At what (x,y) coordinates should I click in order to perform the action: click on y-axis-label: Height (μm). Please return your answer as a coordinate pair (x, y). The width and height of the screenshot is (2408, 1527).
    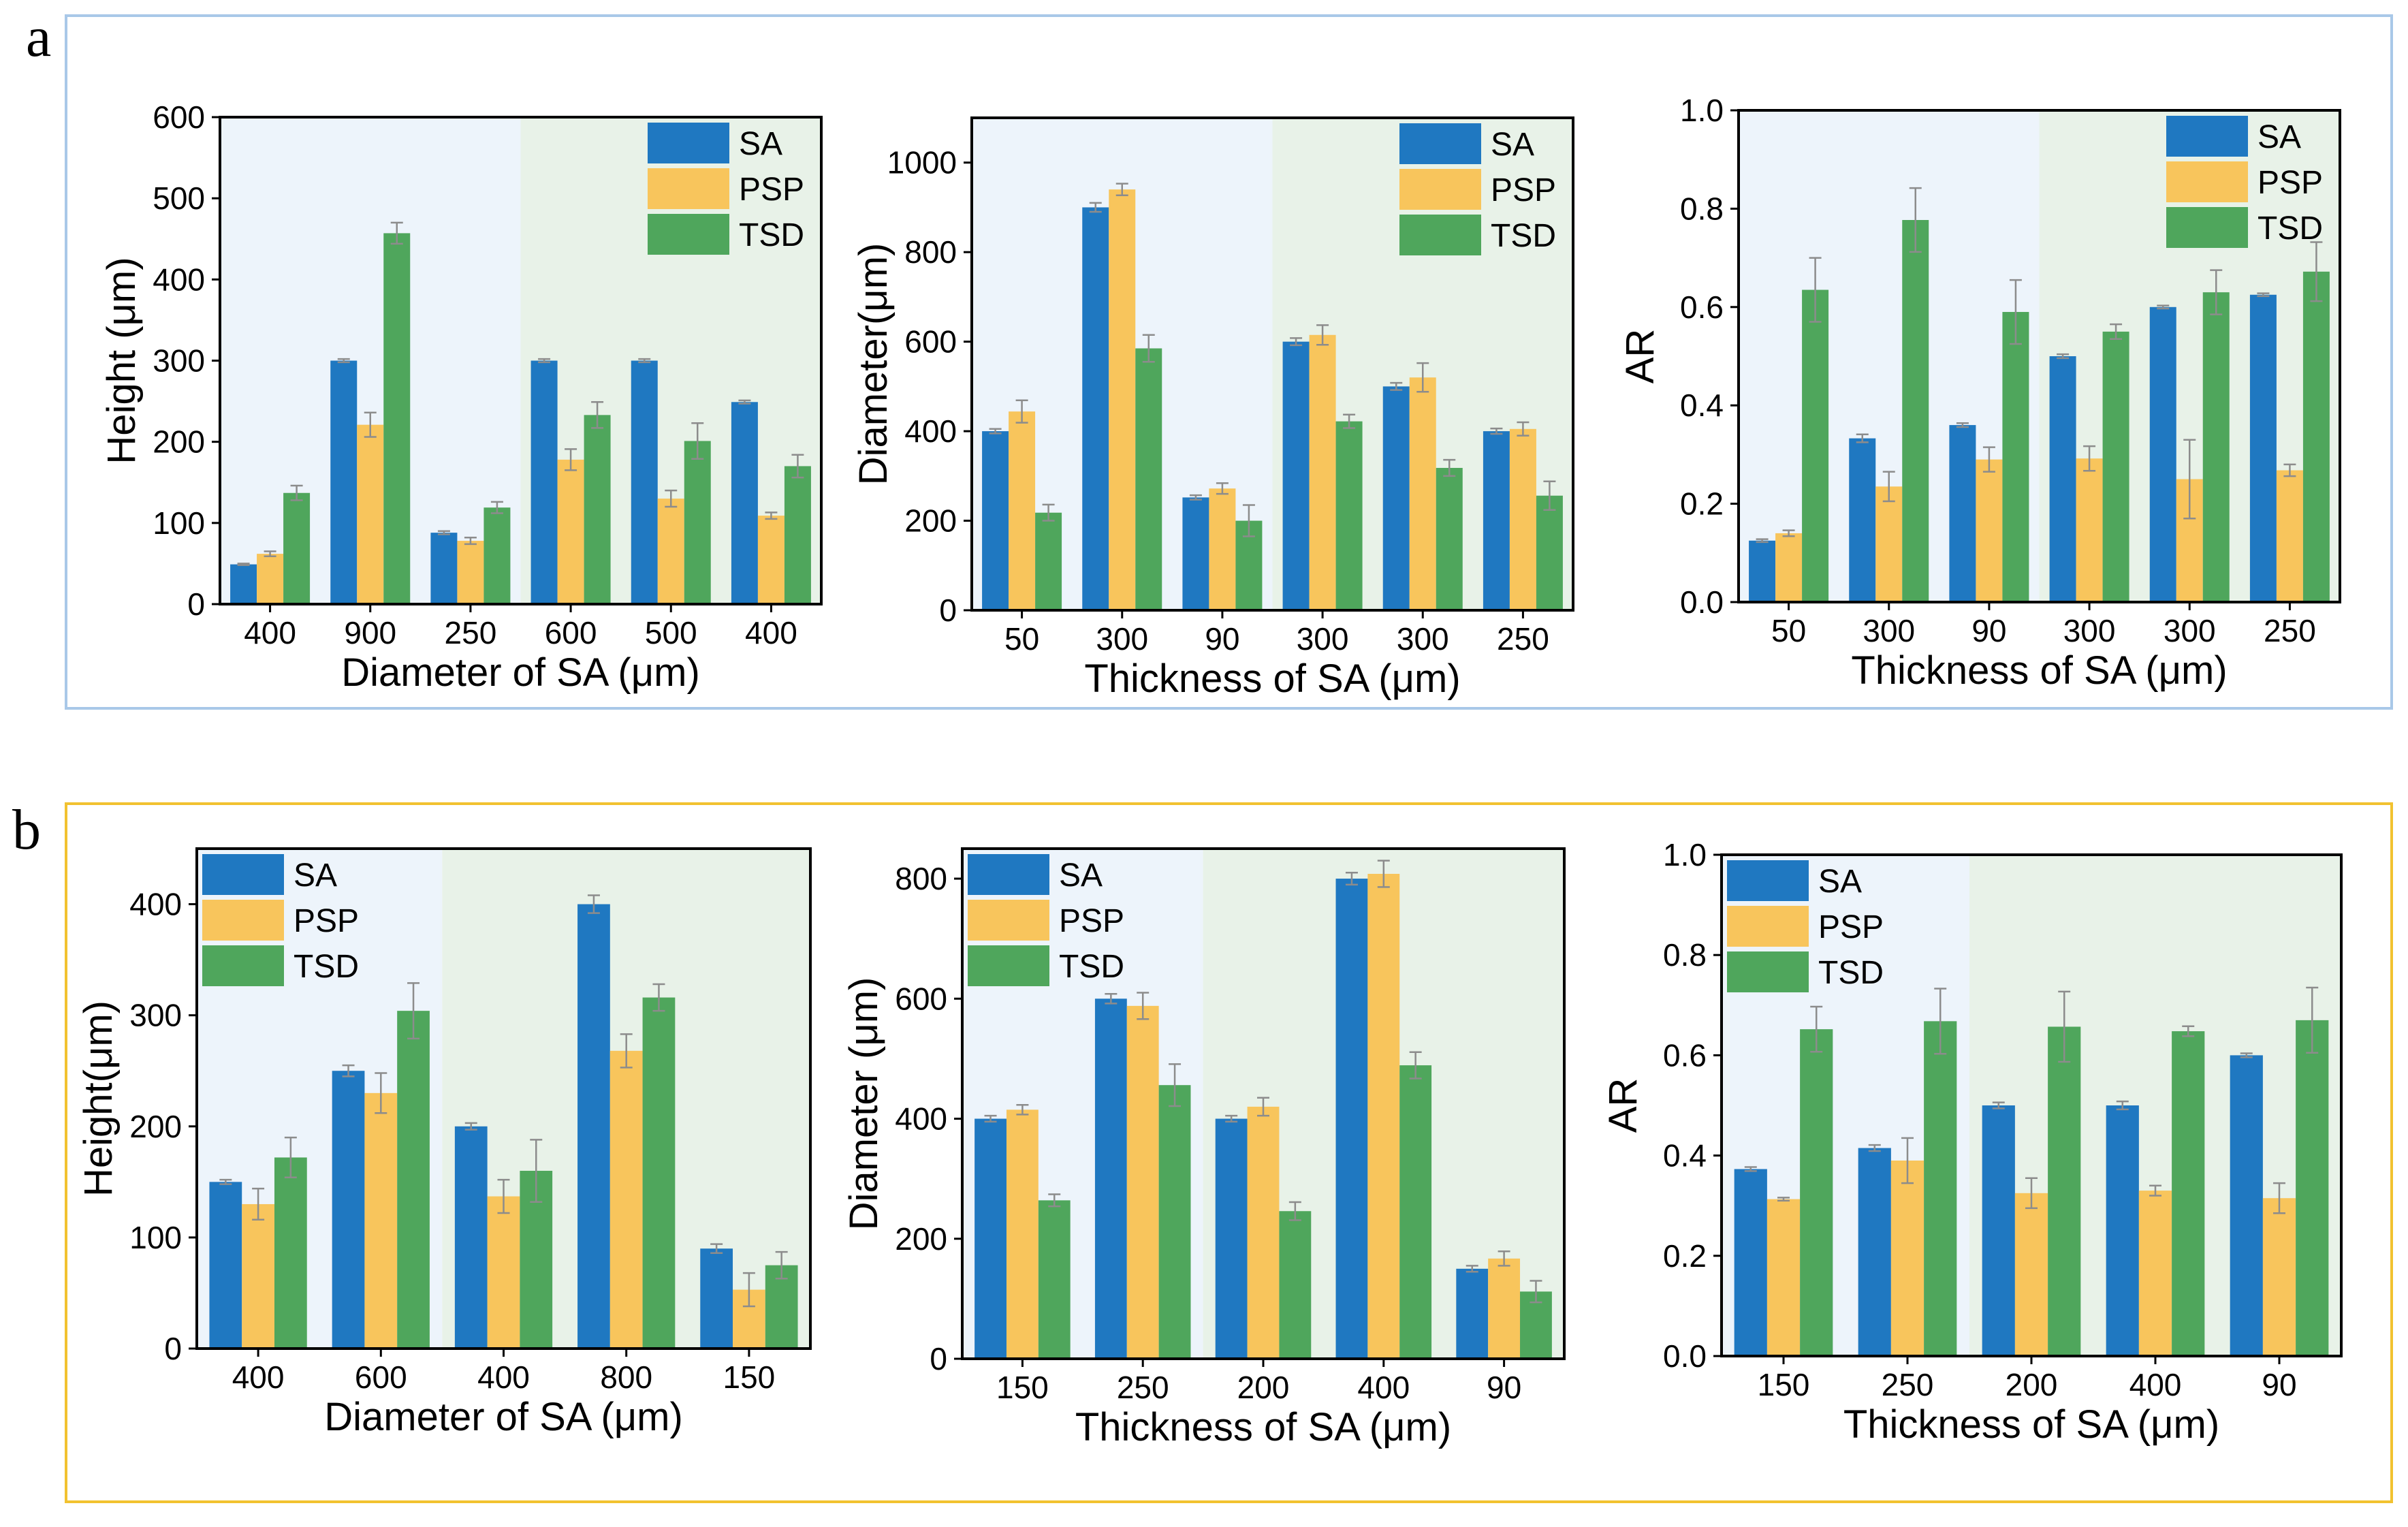
    Looking at the image, I should click on (122, 361).